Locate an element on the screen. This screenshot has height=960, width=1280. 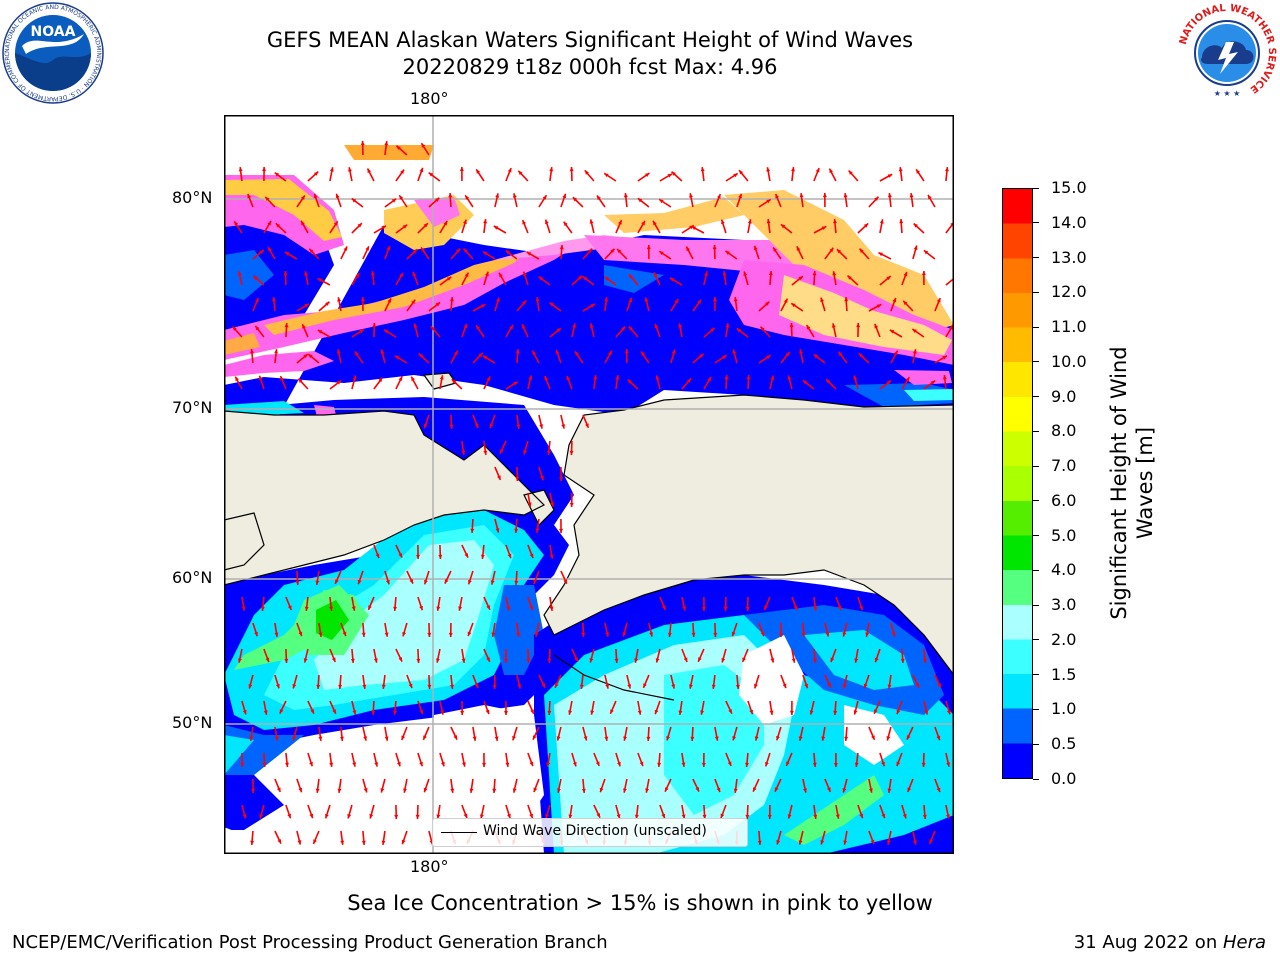
legend-label: Wind Wave Direction (unscaled) is located at coordinates (595, 831).